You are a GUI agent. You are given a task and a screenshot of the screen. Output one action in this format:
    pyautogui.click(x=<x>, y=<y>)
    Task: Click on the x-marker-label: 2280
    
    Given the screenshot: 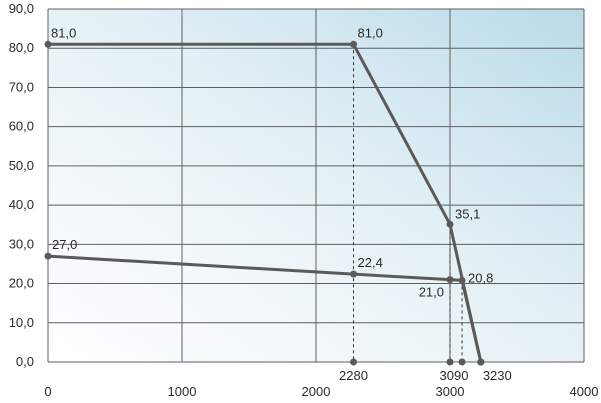 What is the action you would take?
    pyautogui.click(x=353, y=375)
    